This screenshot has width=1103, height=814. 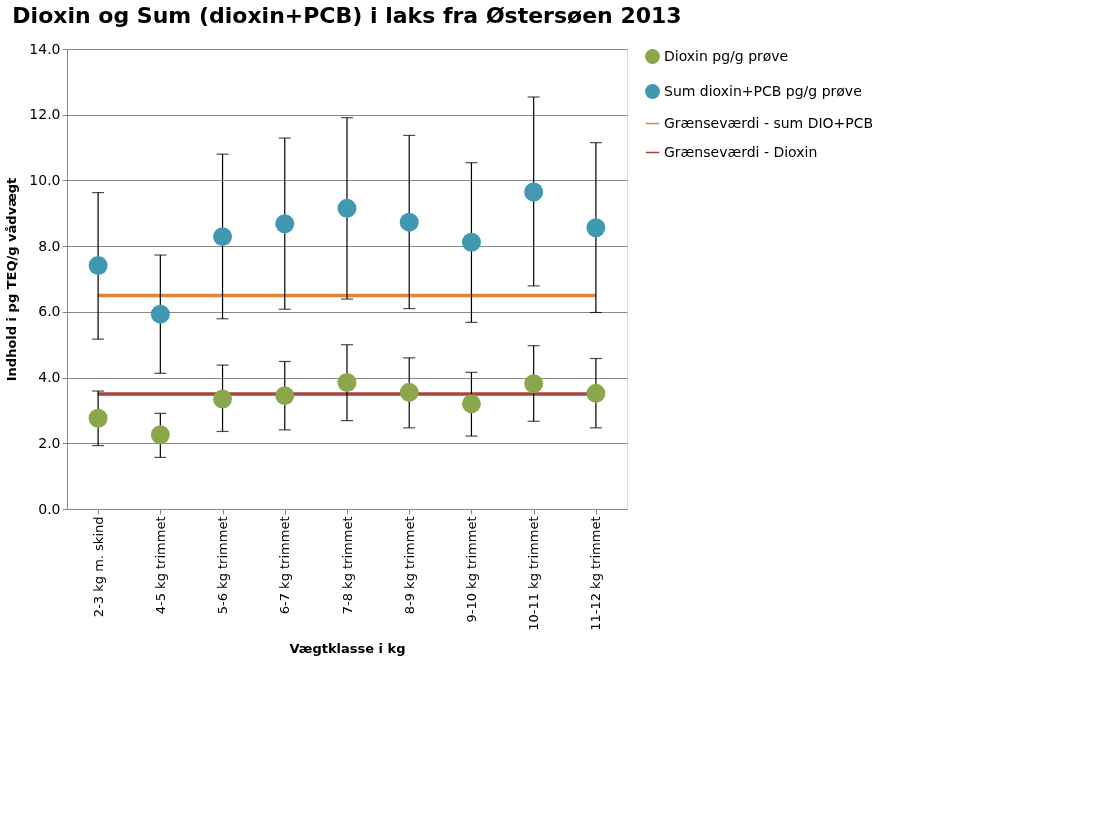 I want to click on x-tick-label: 9-10 kg trimmet, so click(x=471, y=569).